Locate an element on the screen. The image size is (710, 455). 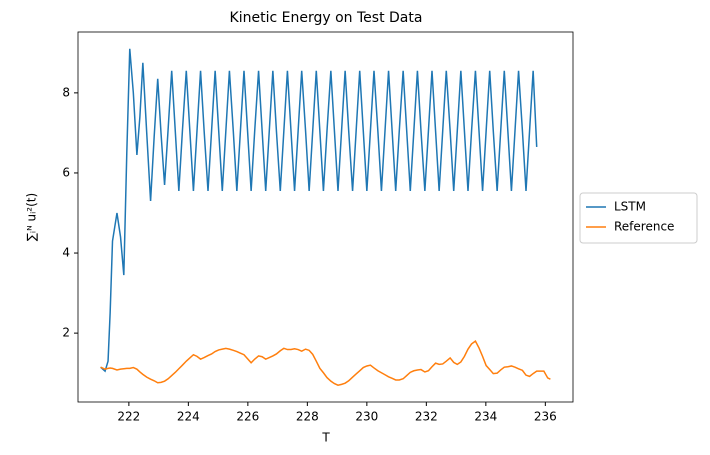
data-line is located at coordinates (325, 363).